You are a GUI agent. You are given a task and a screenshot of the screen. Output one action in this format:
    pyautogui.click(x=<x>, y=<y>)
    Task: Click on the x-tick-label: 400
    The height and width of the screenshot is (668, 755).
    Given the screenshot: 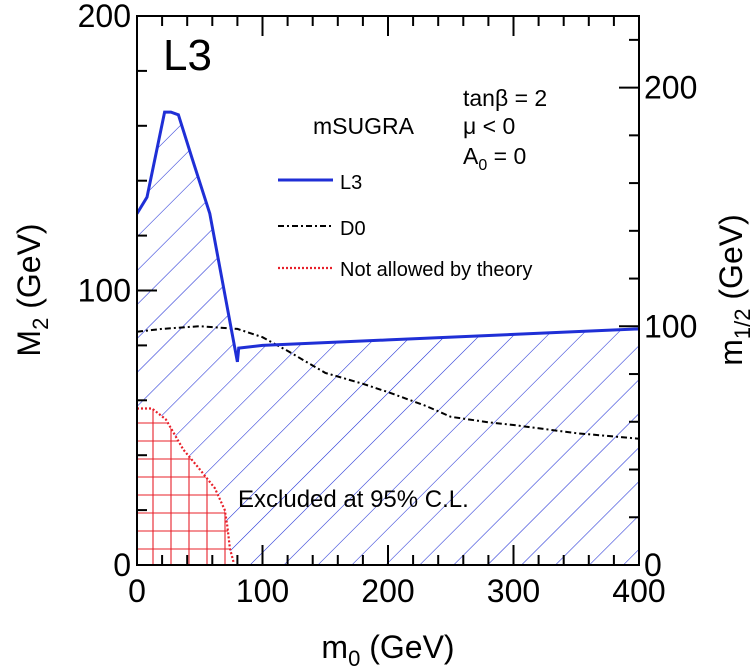 What is the action you would take?
    pyautogui.click(x=638, y=591)
    